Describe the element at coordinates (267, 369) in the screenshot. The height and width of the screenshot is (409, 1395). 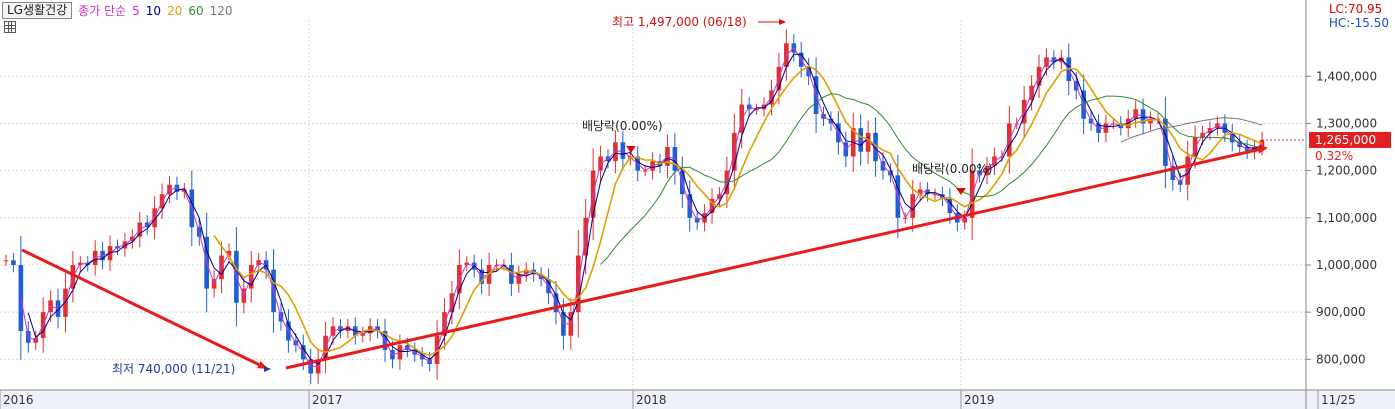
I see `low-annotation-arrow` at that location.